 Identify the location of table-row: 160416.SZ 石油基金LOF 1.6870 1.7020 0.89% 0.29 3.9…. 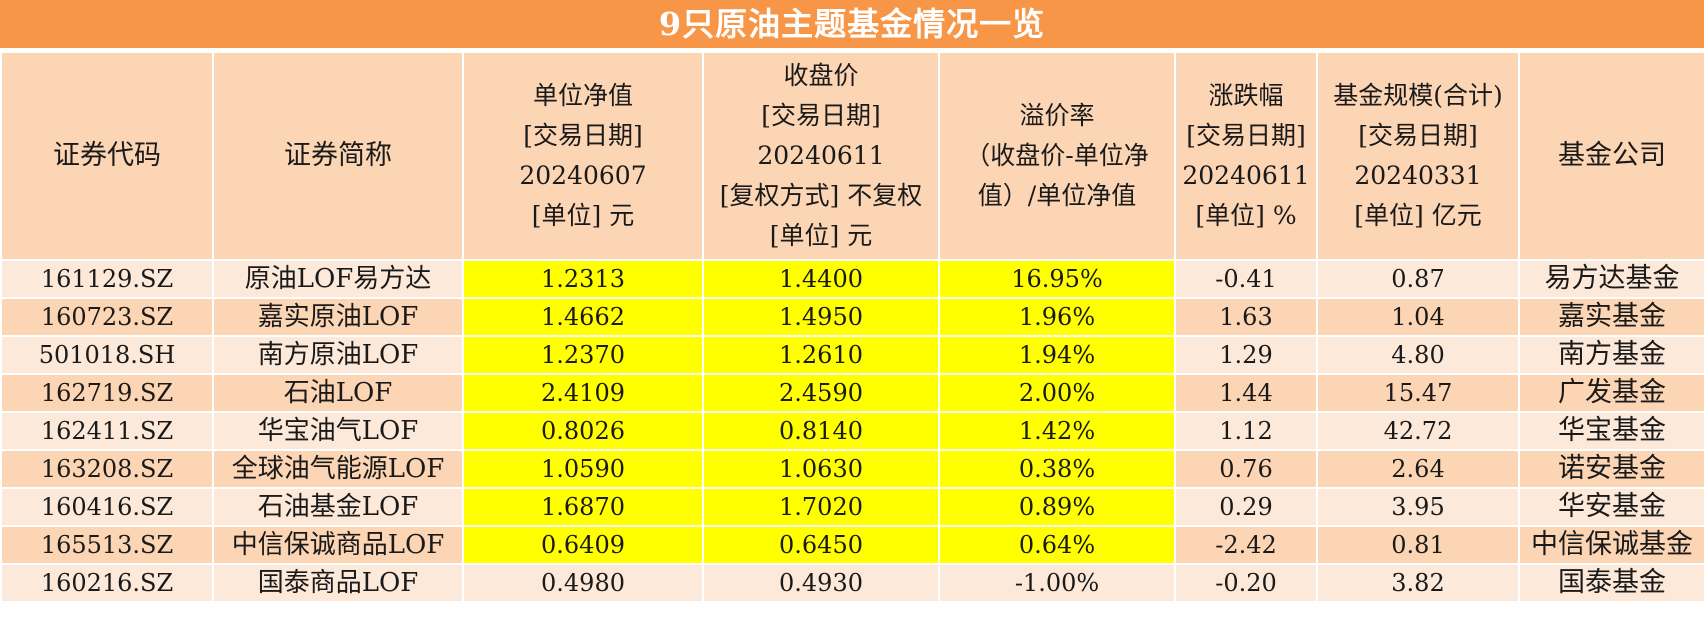
(852, 507).